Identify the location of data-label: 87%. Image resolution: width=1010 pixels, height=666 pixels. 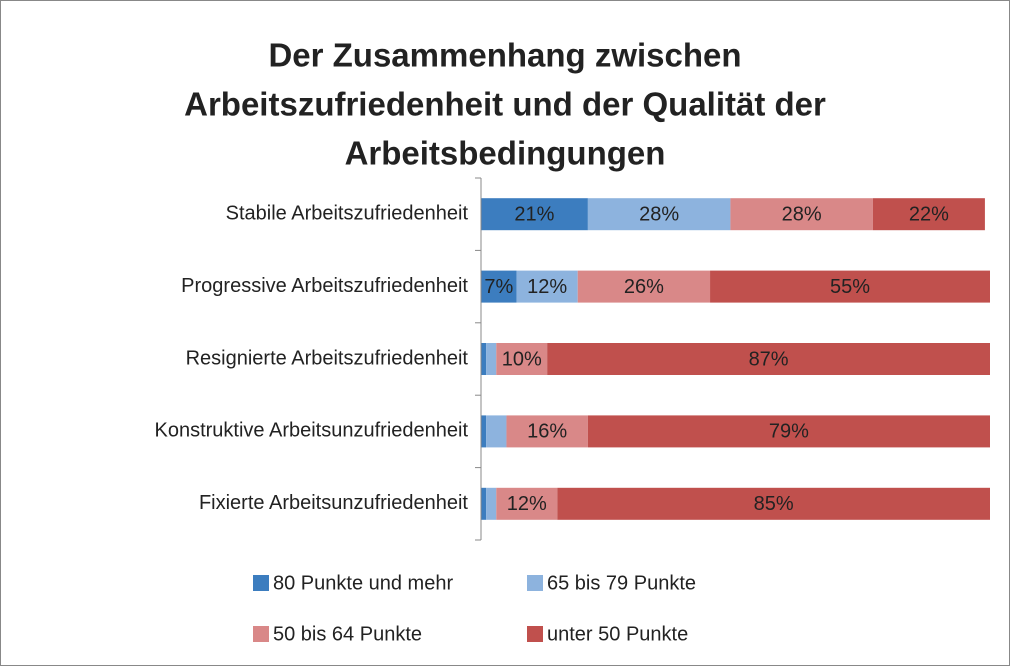
(769, 359).